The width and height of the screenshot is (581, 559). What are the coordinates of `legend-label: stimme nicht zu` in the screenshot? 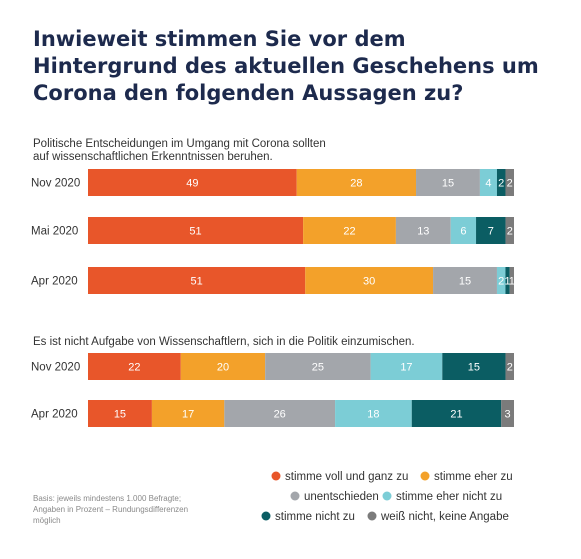 It's located at (315, 517).